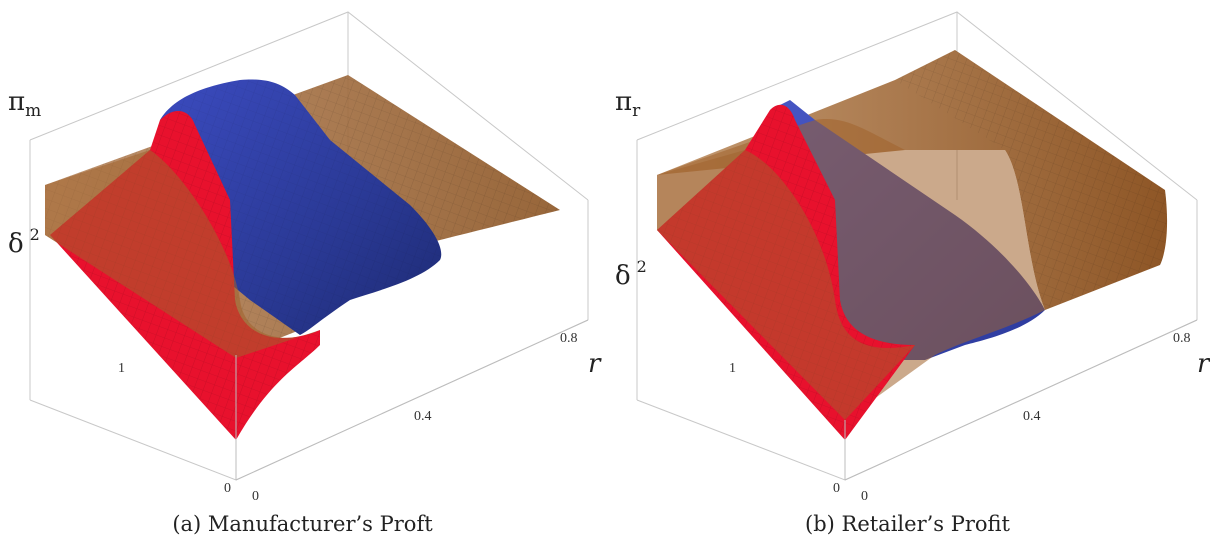 The width and height of the screenshot is (1210, 550). What do you see at coordinates (907, 524) in the screenshot?
I see `caption-retailer: (b) Retailer’s Profit` at bounding box center [907, 524].